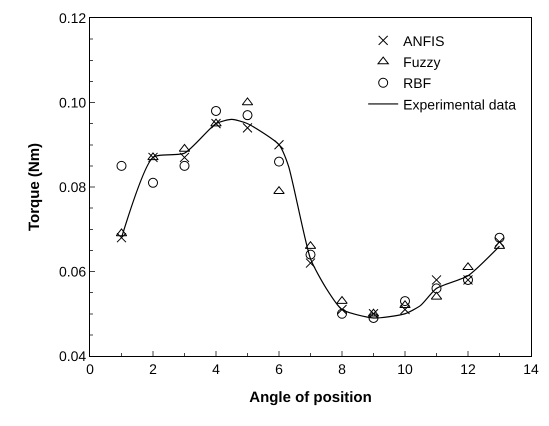  What do you see at coordinates (35, 187) in the screenshot?
I see `y-axis-title: Torque (Nm)` at bounding box center [35, 187].